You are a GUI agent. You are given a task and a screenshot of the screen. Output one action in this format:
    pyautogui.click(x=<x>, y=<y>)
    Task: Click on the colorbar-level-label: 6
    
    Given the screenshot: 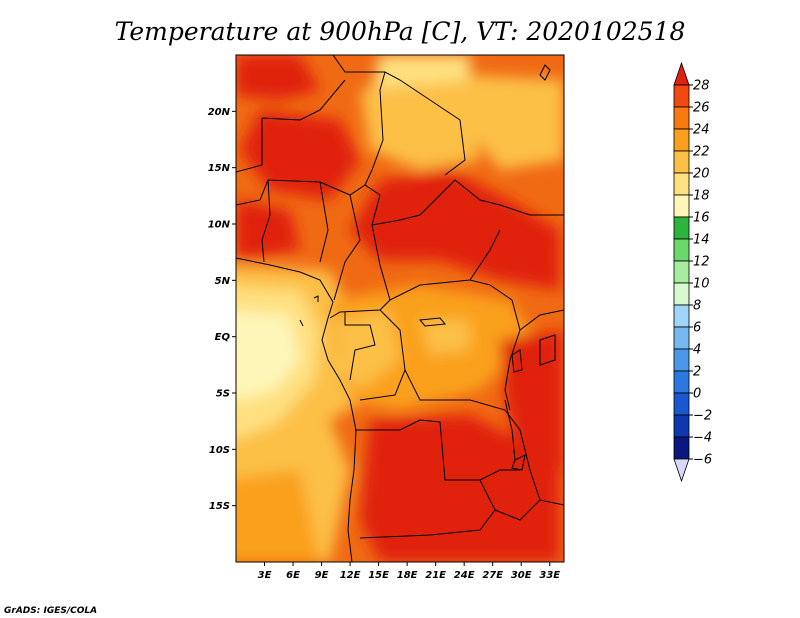 What is the action you would take?
    pyautogui.click(x=697, y=328)
    